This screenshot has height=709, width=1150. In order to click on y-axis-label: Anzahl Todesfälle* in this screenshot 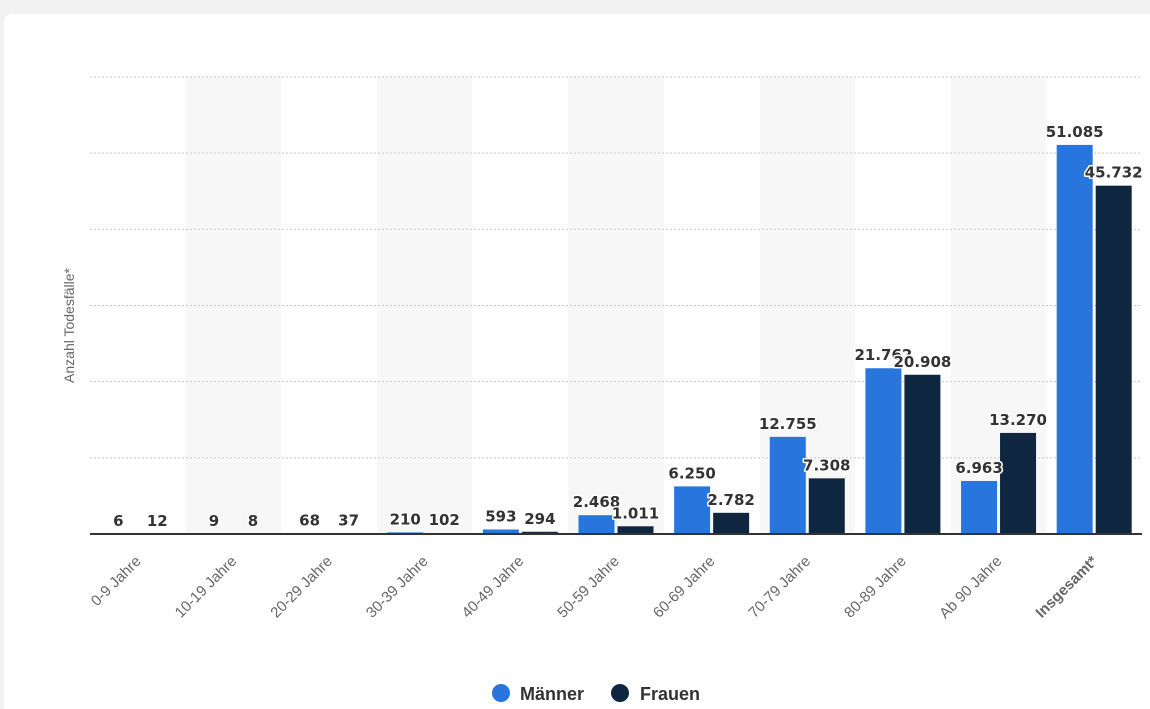, I will do `click(69, 324)`.